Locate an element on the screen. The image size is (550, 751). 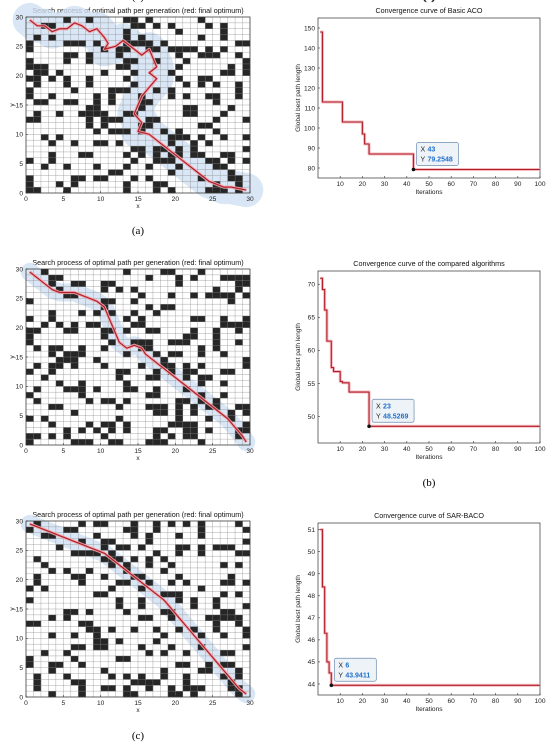
y-axis-label: y is located at coordinates (12, 105).